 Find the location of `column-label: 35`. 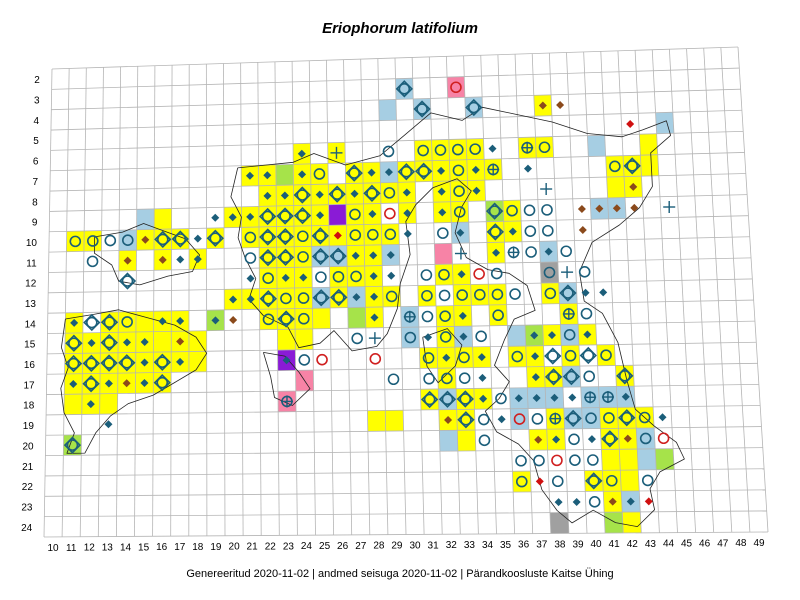

column-label: 35 is located at coordinates (506, 545).